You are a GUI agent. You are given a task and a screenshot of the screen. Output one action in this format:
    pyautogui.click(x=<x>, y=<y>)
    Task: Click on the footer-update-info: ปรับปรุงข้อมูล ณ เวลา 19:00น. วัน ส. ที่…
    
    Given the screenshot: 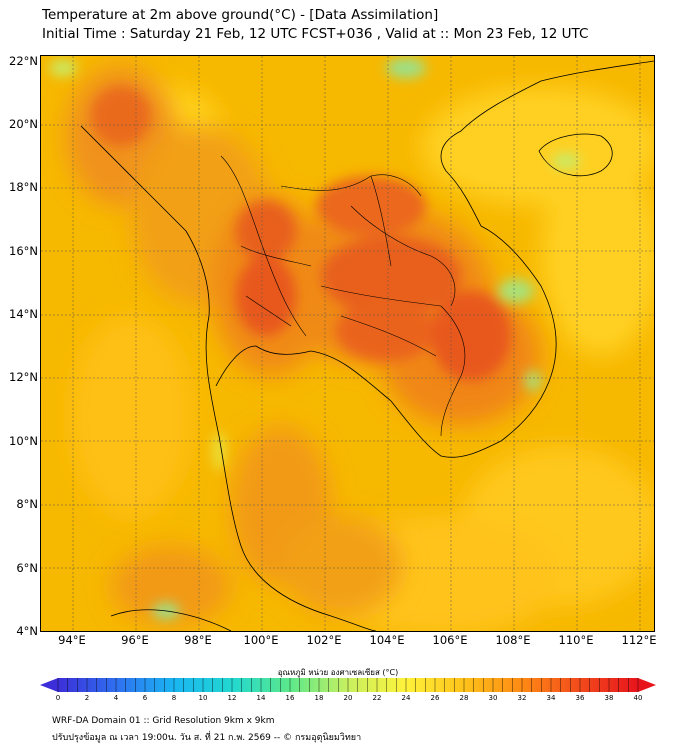 What is the action you would take?
    pyautogui.click(x=207, y=738)
    